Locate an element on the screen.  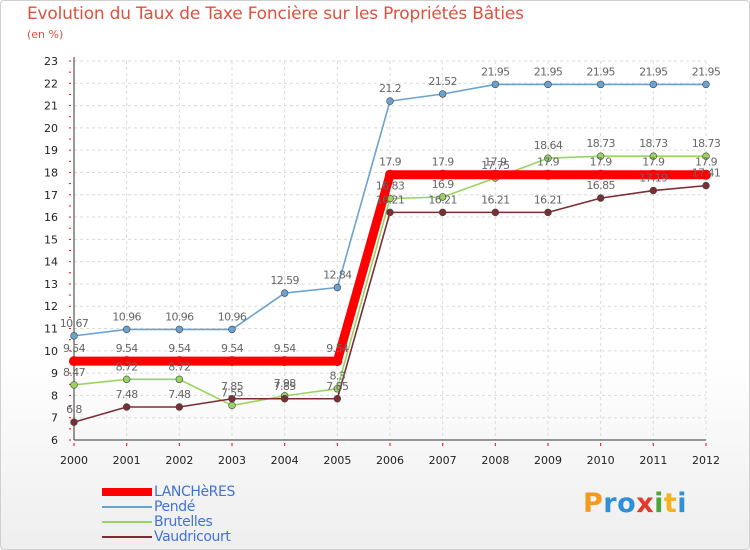
x-tick-label: 2012 is located at coordinates (706, 460).